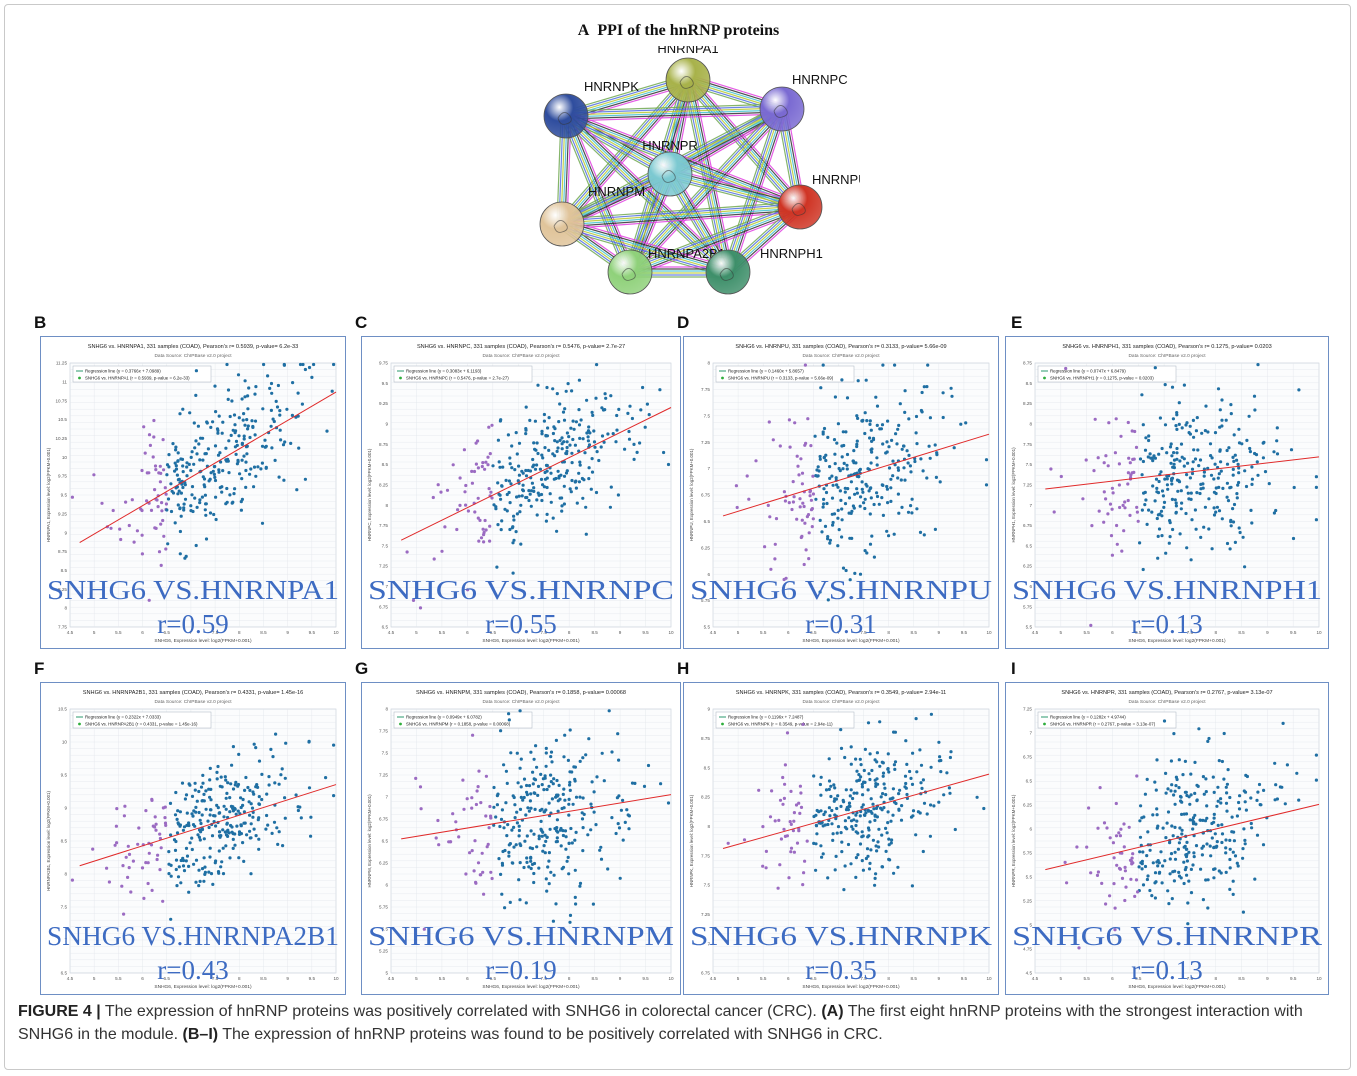  Describe the element at coordinates (683, 668) in the screenshot. I see `panel-letter-h: H` at that location.